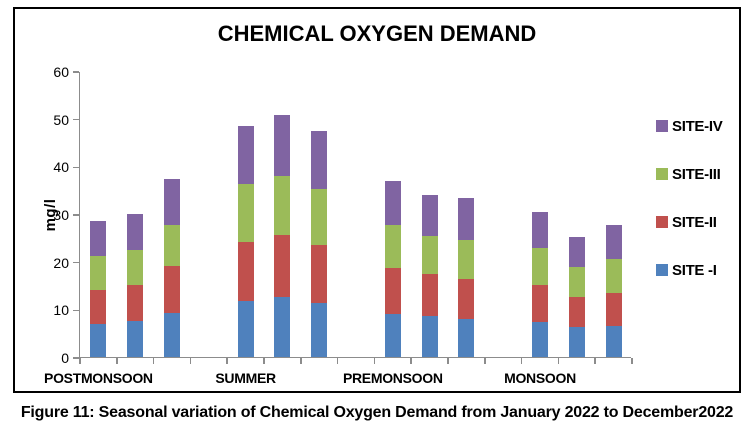 This screenshot has width=754, height=446. I want to click on y-axis-tick-label: 50, so click(61, 119).